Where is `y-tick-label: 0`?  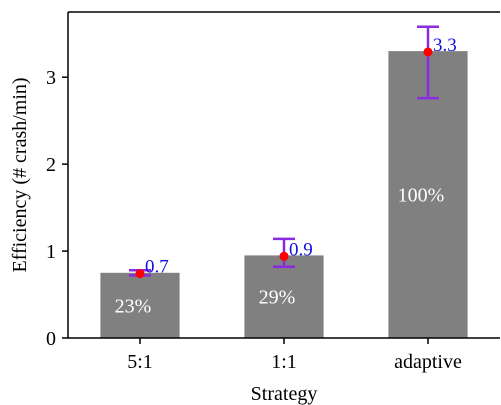
y-tick-label: 0 is located at coordinates (51, 339).